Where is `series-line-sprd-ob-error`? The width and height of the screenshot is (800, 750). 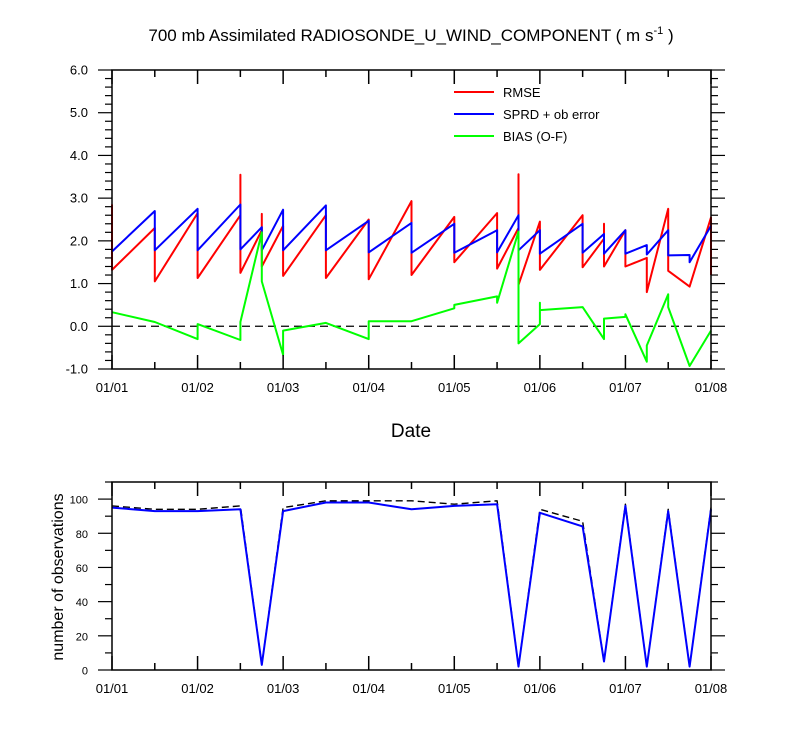 series-line-sprd-ob-error is located at coordinates (411, 233).